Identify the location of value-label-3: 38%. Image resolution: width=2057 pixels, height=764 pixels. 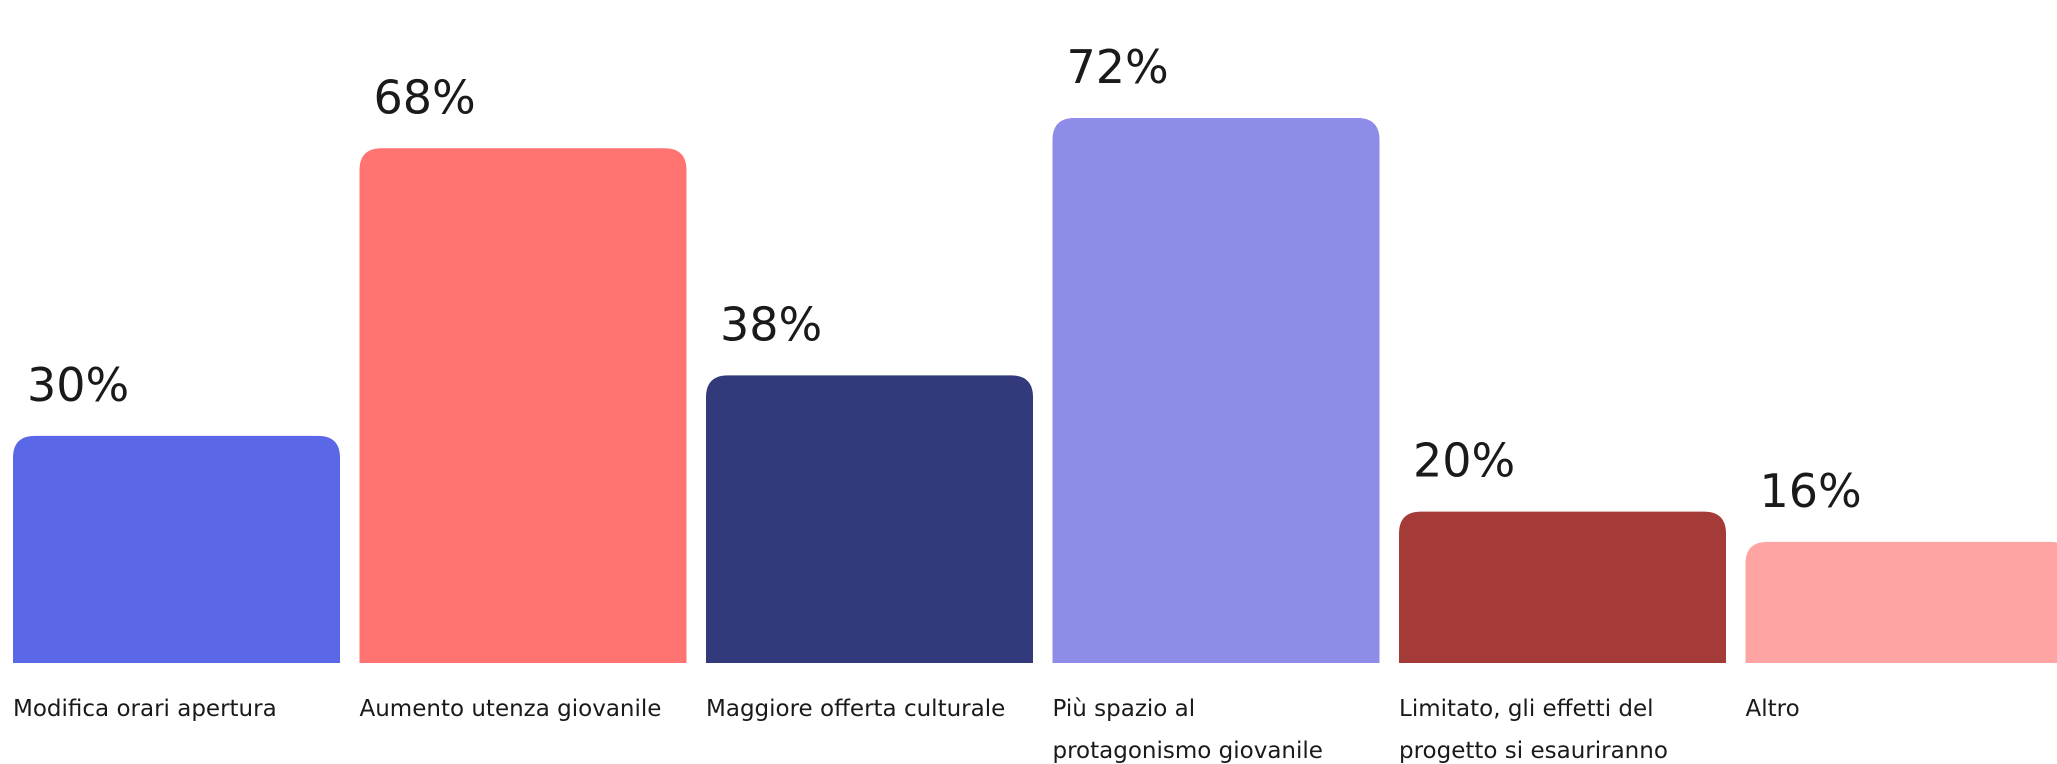
(771, 324).